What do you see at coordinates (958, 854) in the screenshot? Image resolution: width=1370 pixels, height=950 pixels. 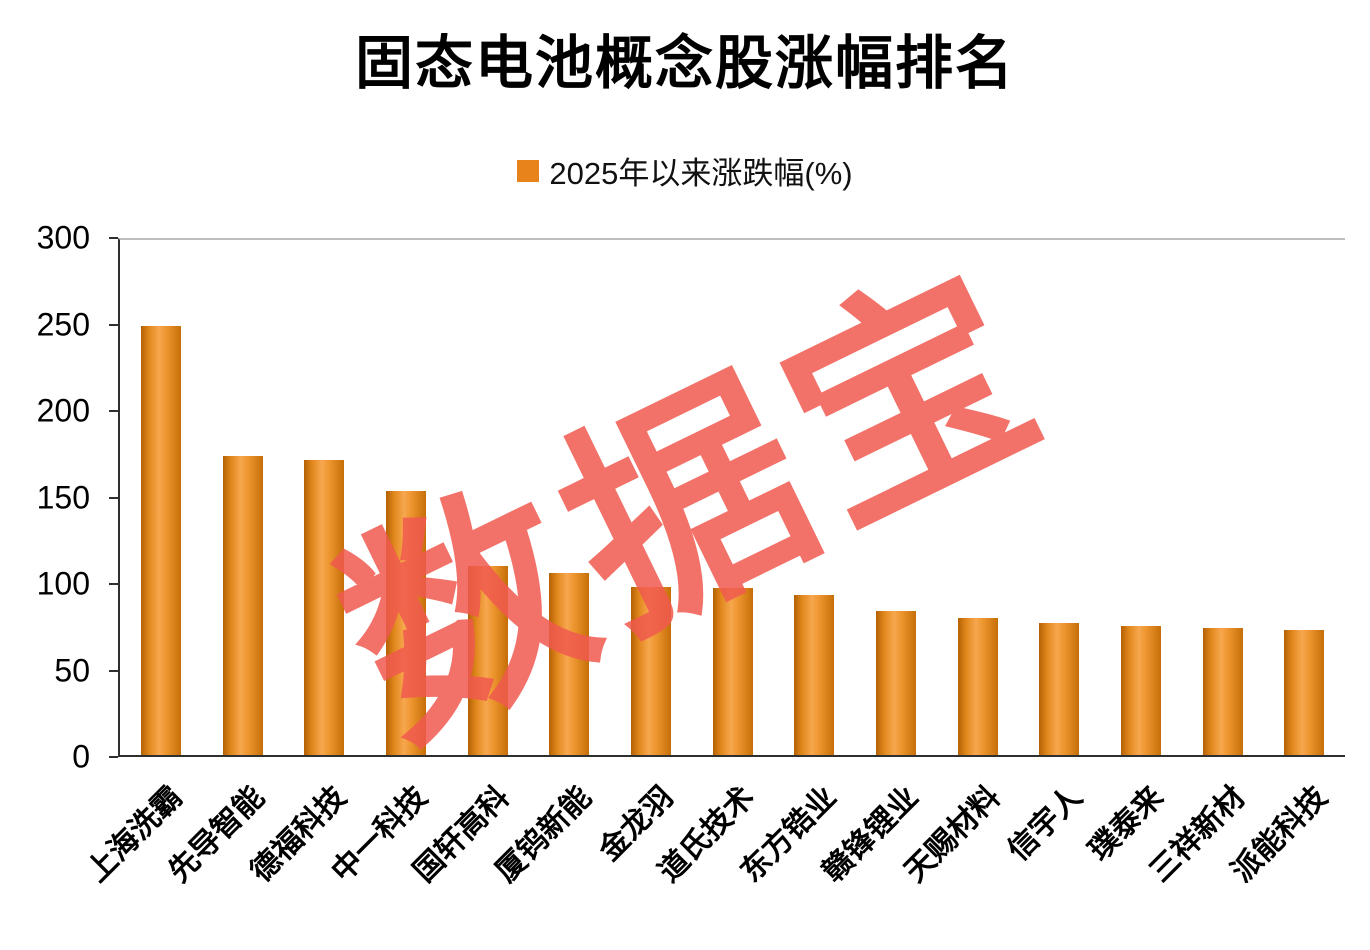 I see `x-slot: 天赐材料` at bounding box center [958, 854].